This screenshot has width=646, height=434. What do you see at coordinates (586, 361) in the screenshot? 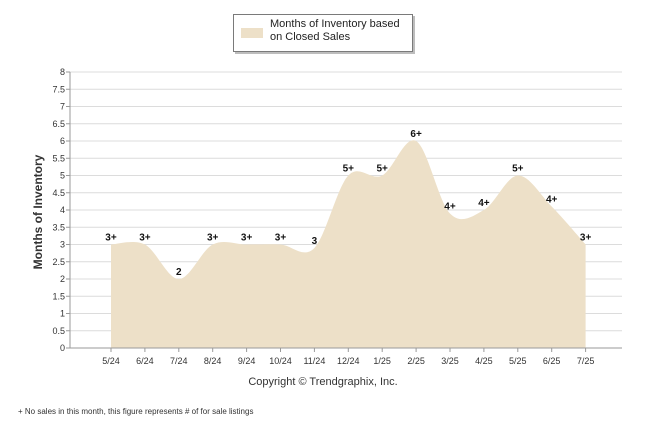
I see `x-tick-label: 7/25` at bounding box center [586, 361].